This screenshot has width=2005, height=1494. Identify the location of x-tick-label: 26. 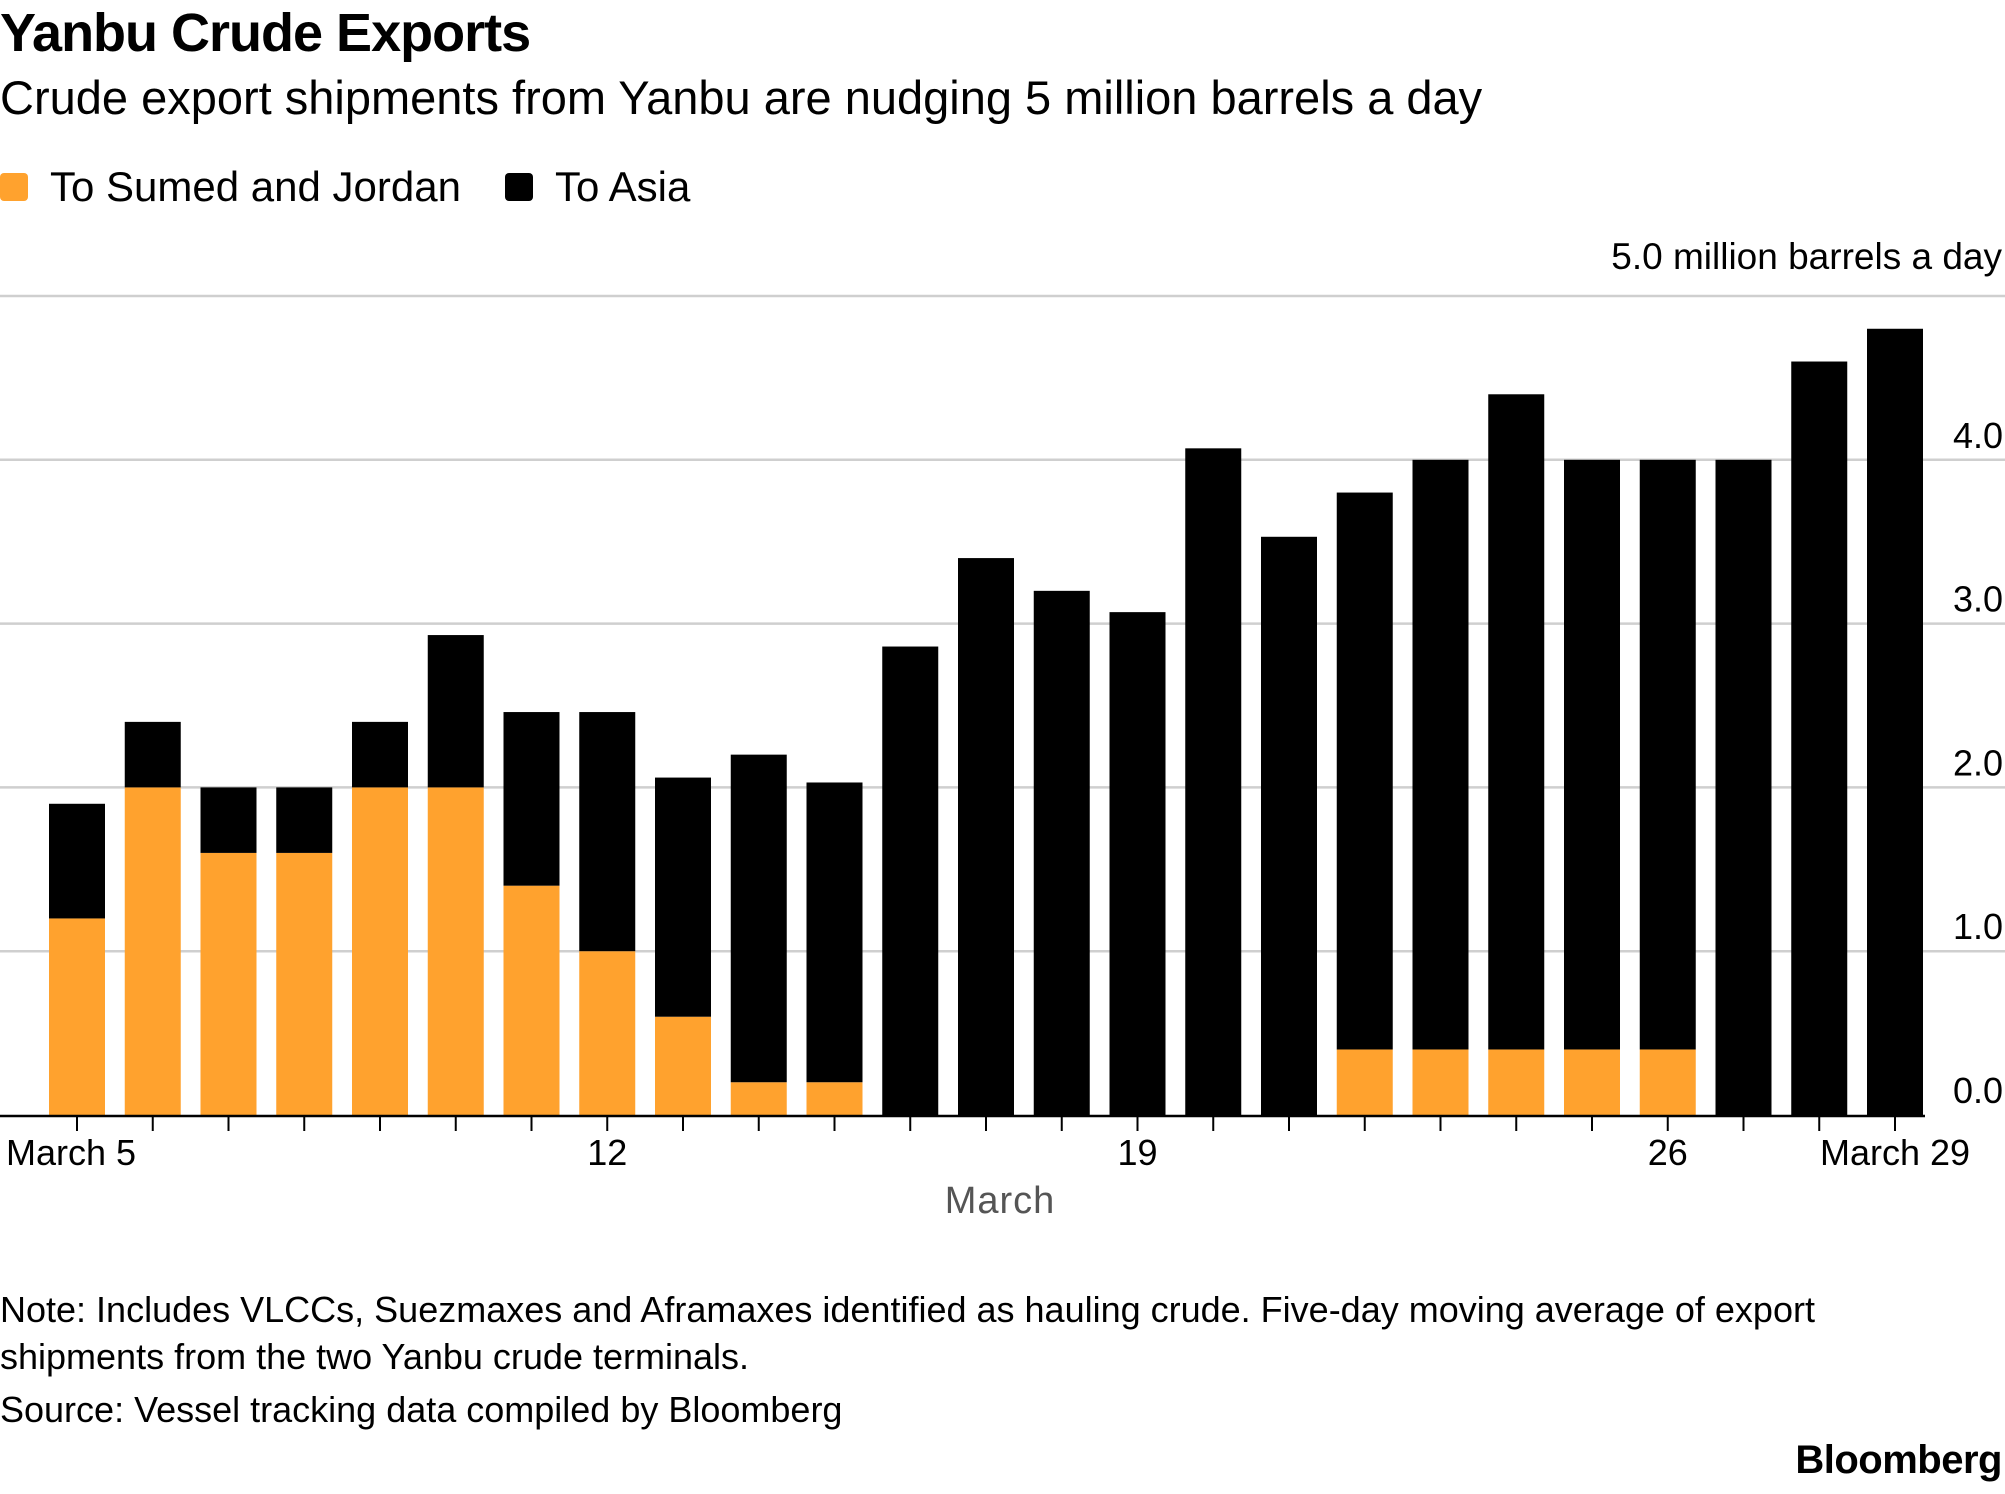
(1668, 1152).